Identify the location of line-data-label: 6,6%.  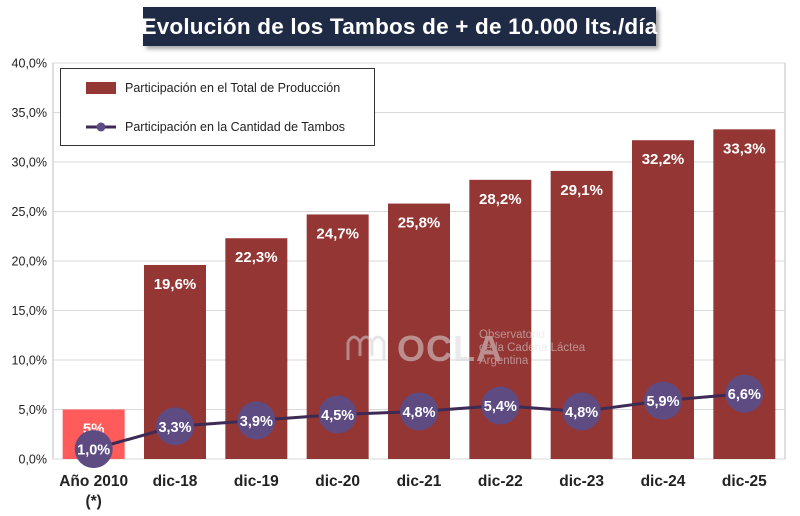
(744, 395).